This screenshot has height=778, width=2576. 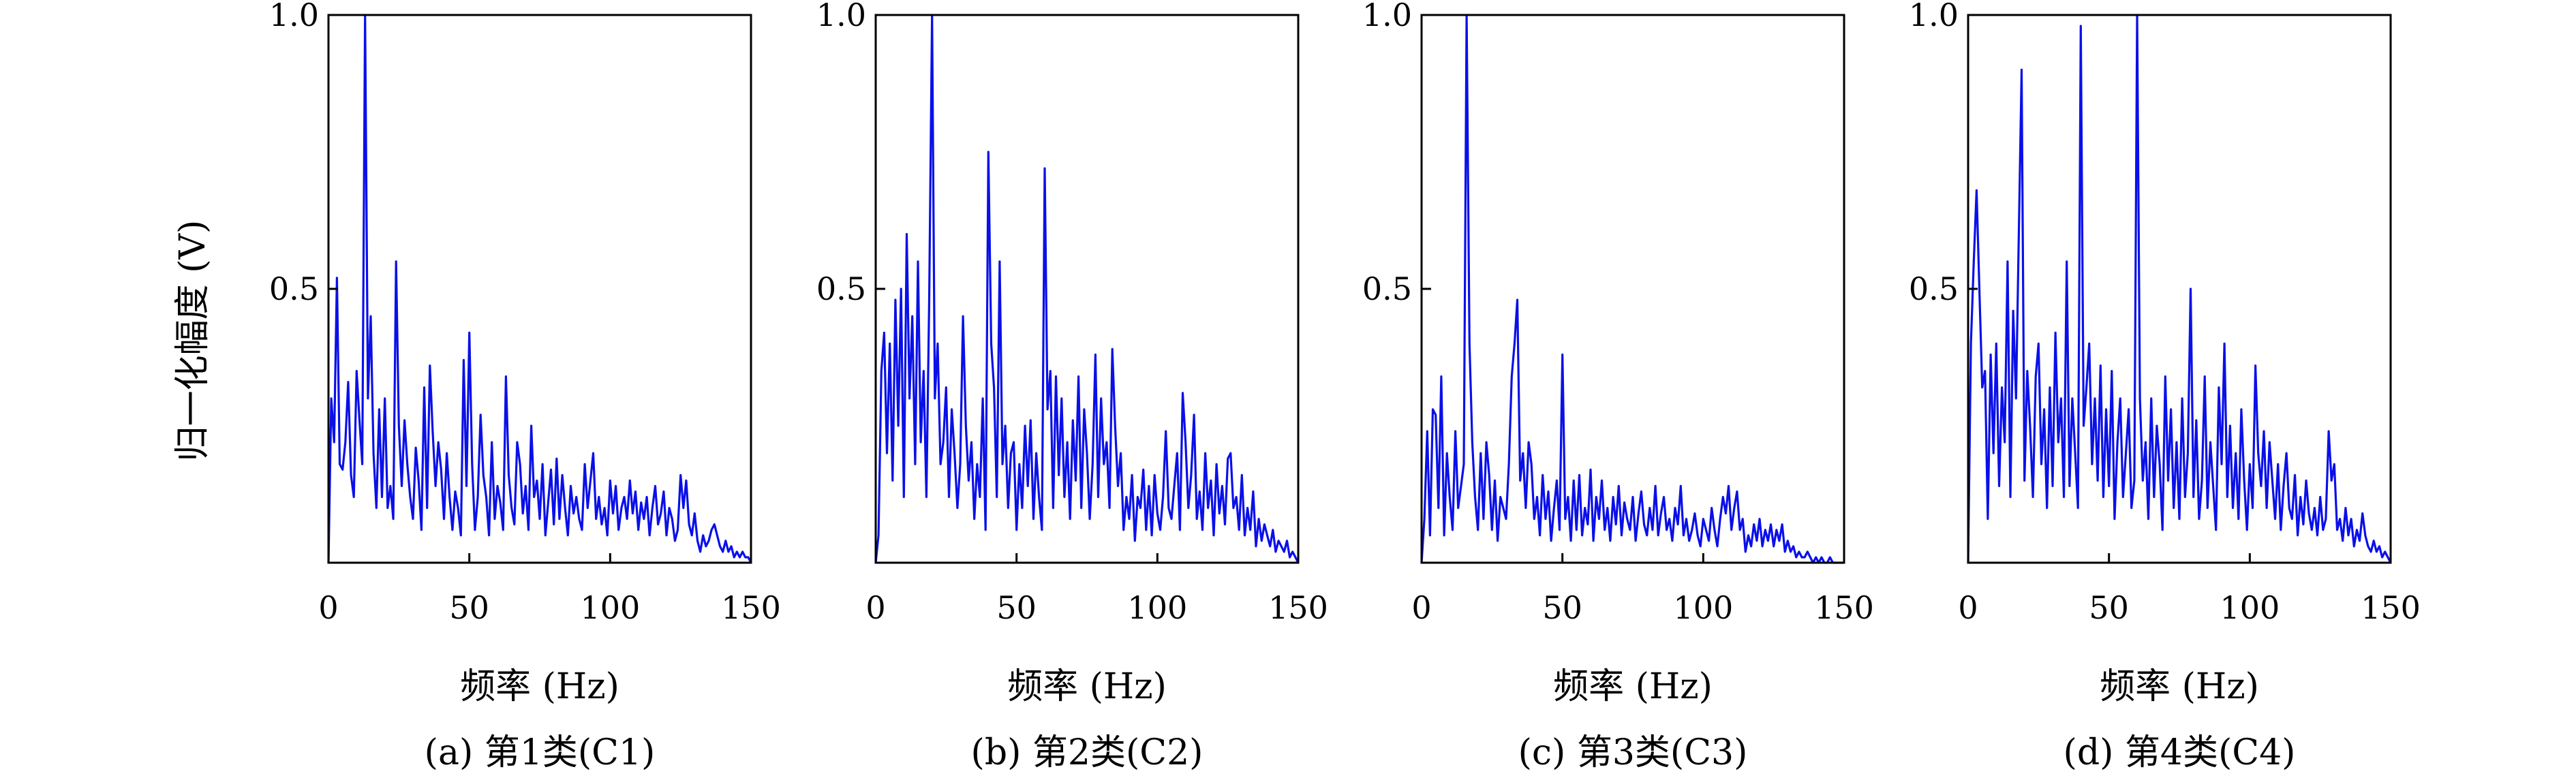 What do you see at coordinates (1633, 752) in the screenshot?
I see `panel-caption: (c) 第3类(C3)` at bounding box center [1633, 752].